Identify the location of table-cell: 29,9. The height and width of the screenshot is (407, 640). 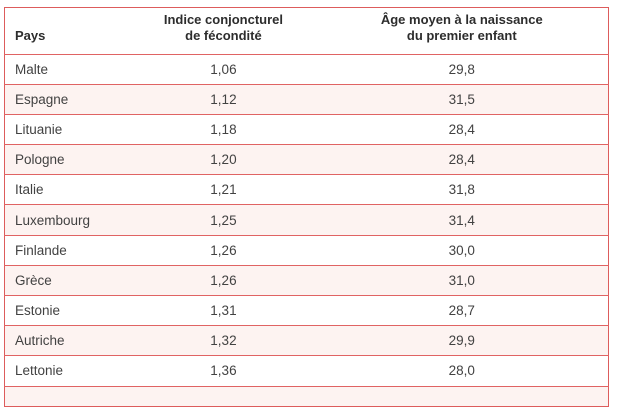
(462, 340).